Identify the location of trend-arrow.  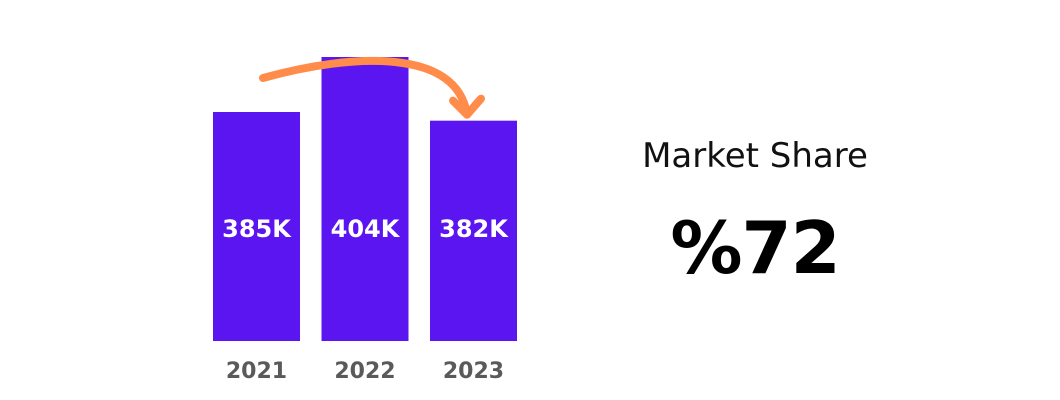
(365, 87).